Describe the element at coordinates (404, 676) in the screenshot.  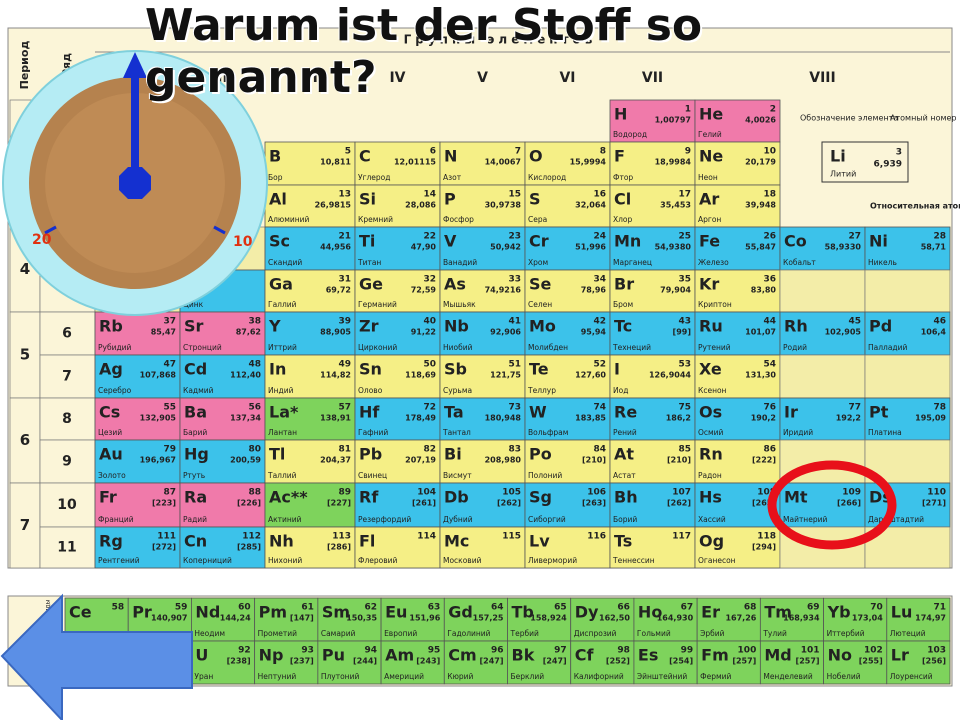
I see `element-name: Америций` at that location.